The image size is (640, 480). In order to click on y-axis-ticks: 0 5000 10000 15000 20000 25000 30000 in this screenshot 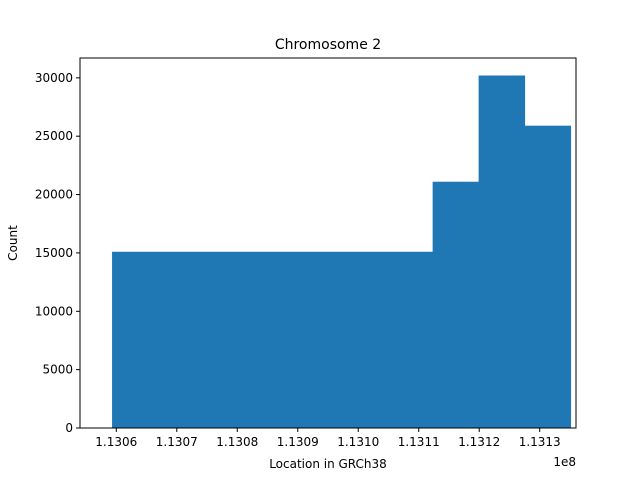, I will do `click(57, 253)`.